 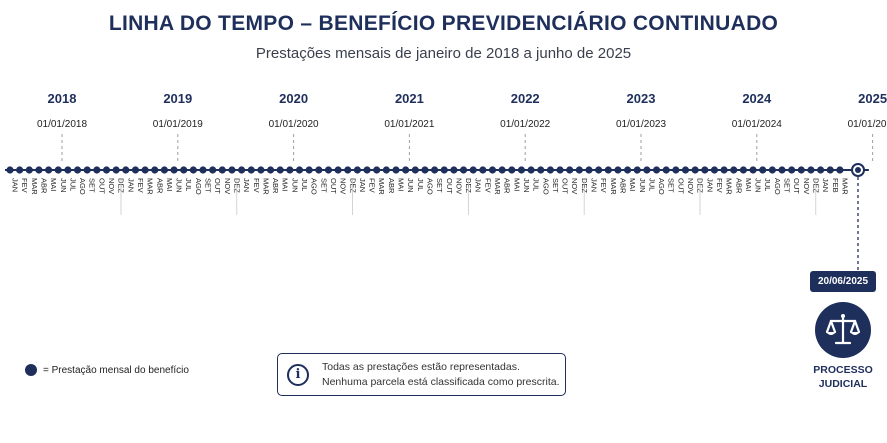 I want to click on year-date-2024: 01/01/2024, so click(x=757, y=124).